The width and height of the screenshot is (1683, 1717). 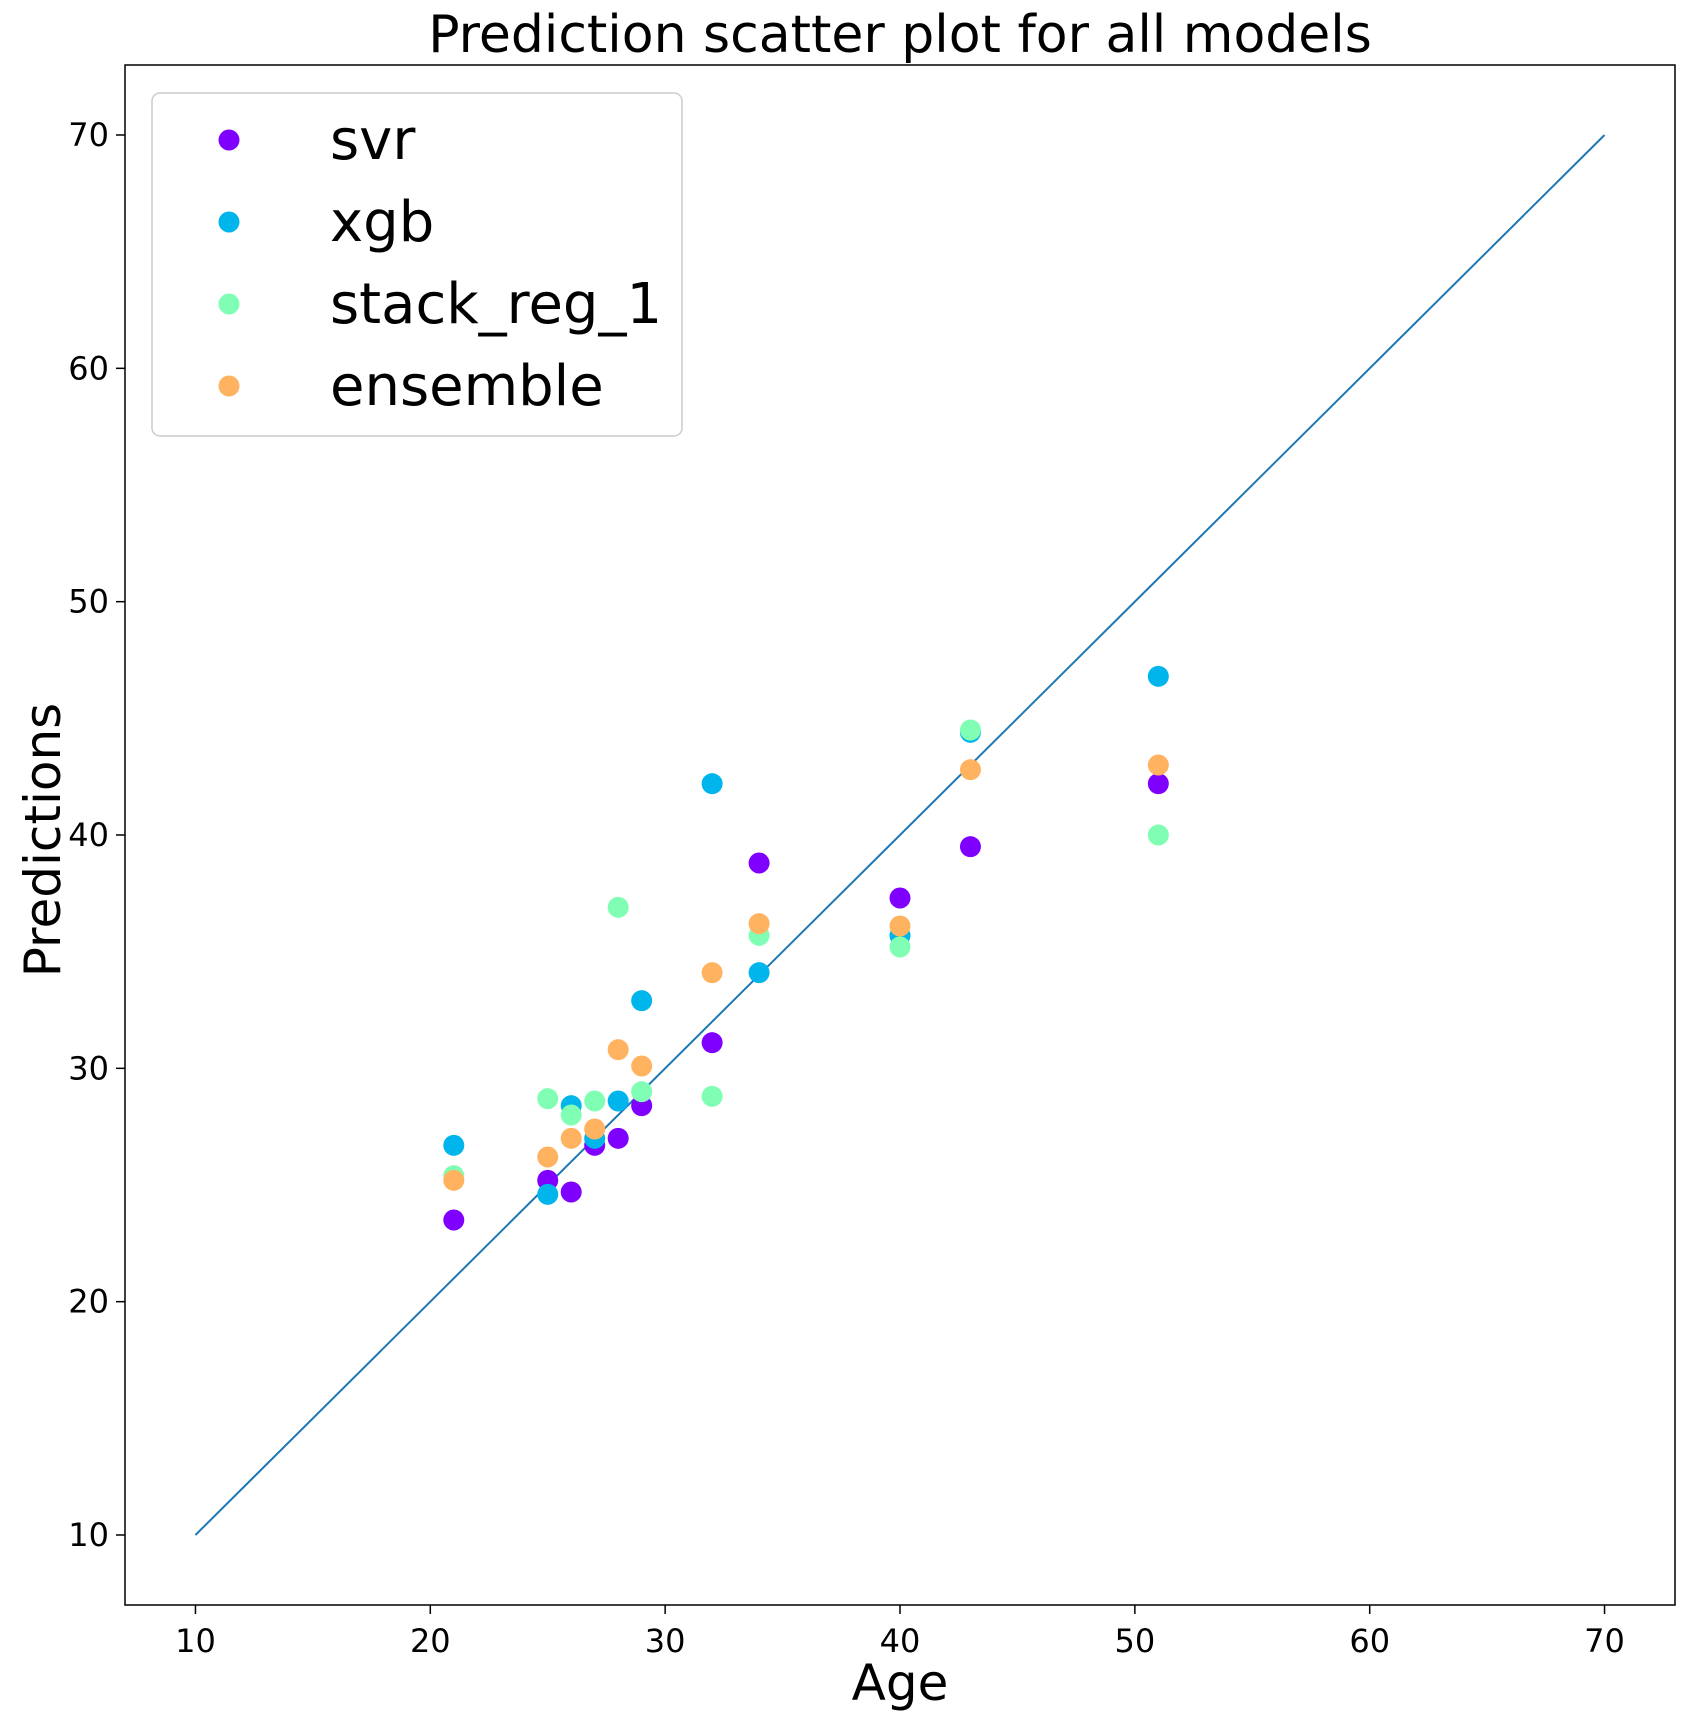 I want to click on y-tick-label: 60, so click(x=88, y=368).